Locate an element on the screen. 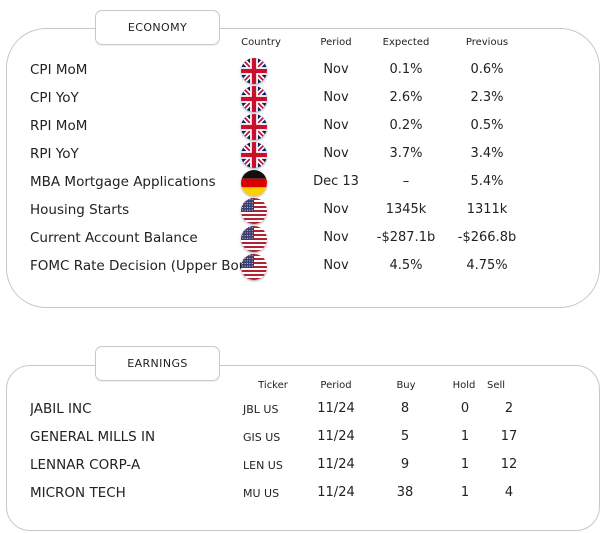 The image size is (606, 533). sell-cell: 17 is located at coordinates (509, 436).